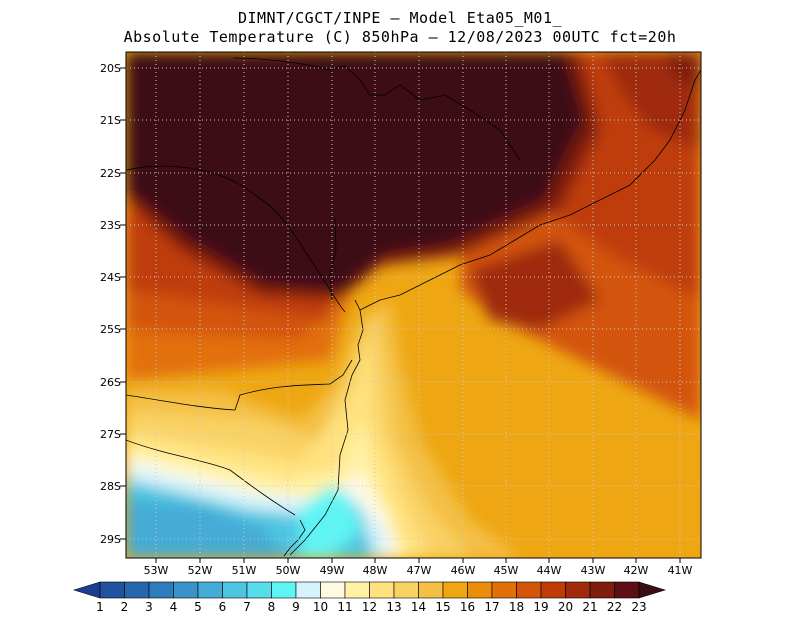  What do you see at coordinates (540, 607) in the screenshot?
I see `colorbar-label: 19` at bounding box center [540, 607].